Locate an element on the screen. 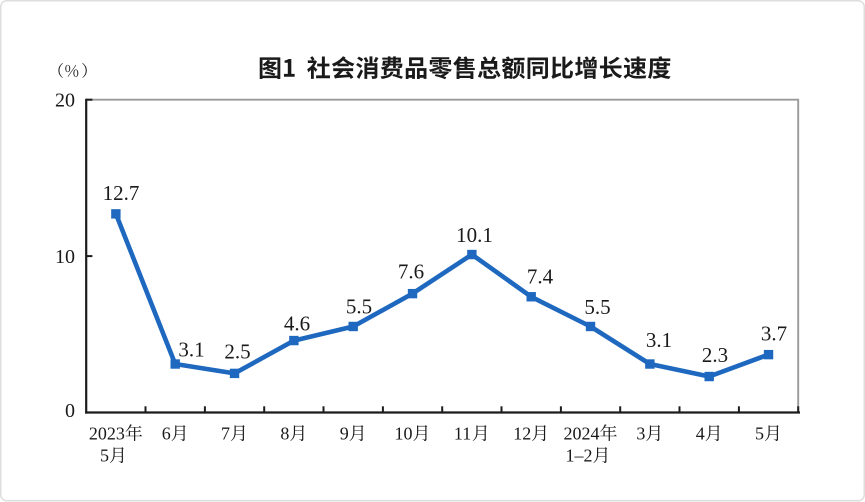 This screenshot has width=865, height=502. svg-text: 7 is located at coordinates (225, 434).